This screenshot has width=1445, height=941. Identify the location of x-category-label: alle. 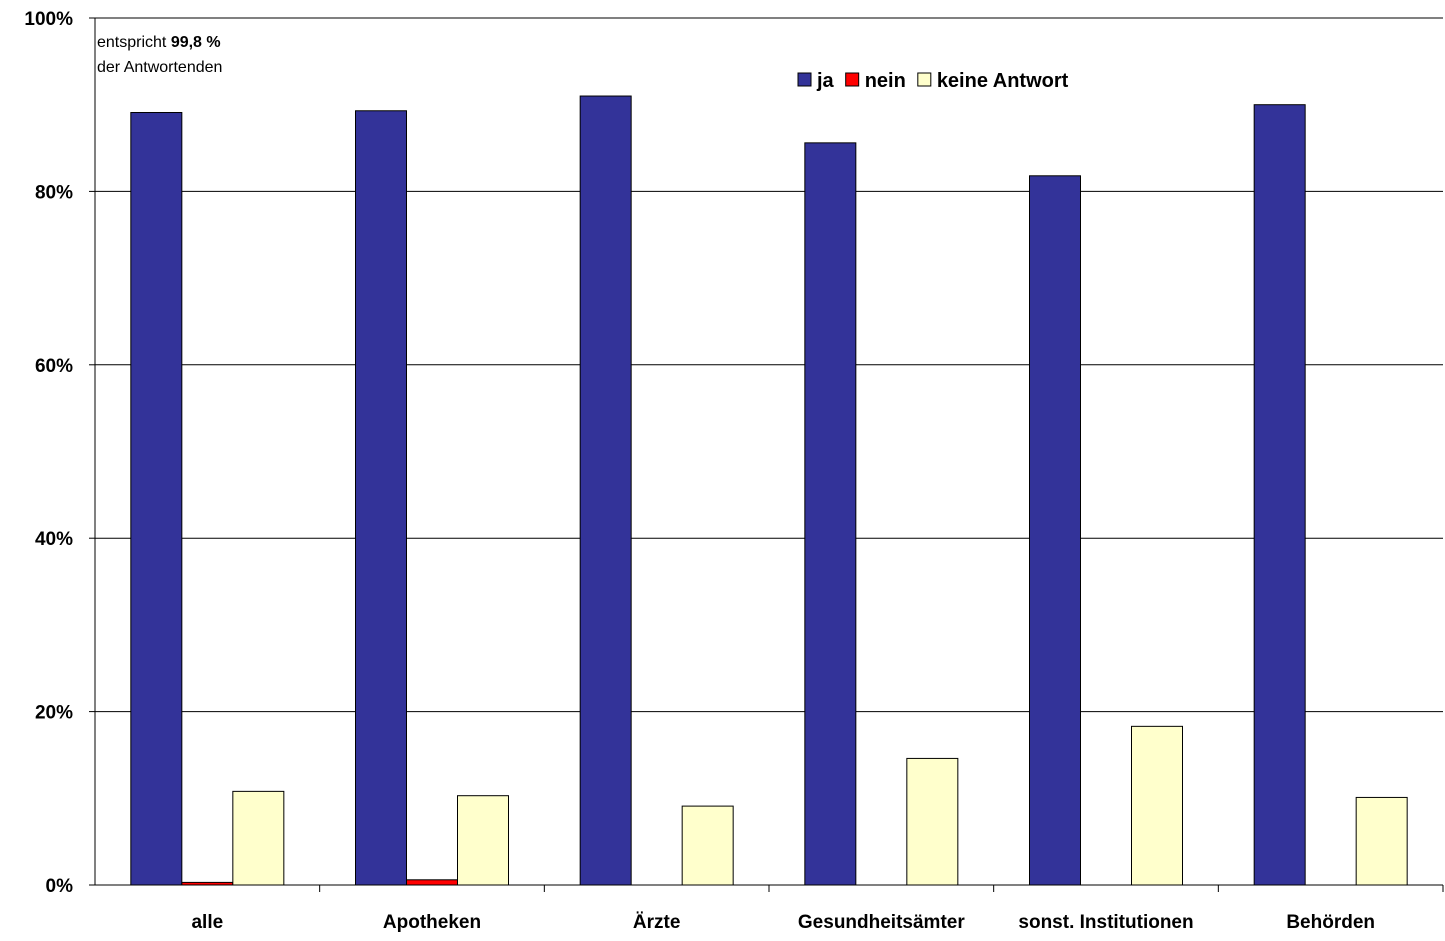
(207, 922).